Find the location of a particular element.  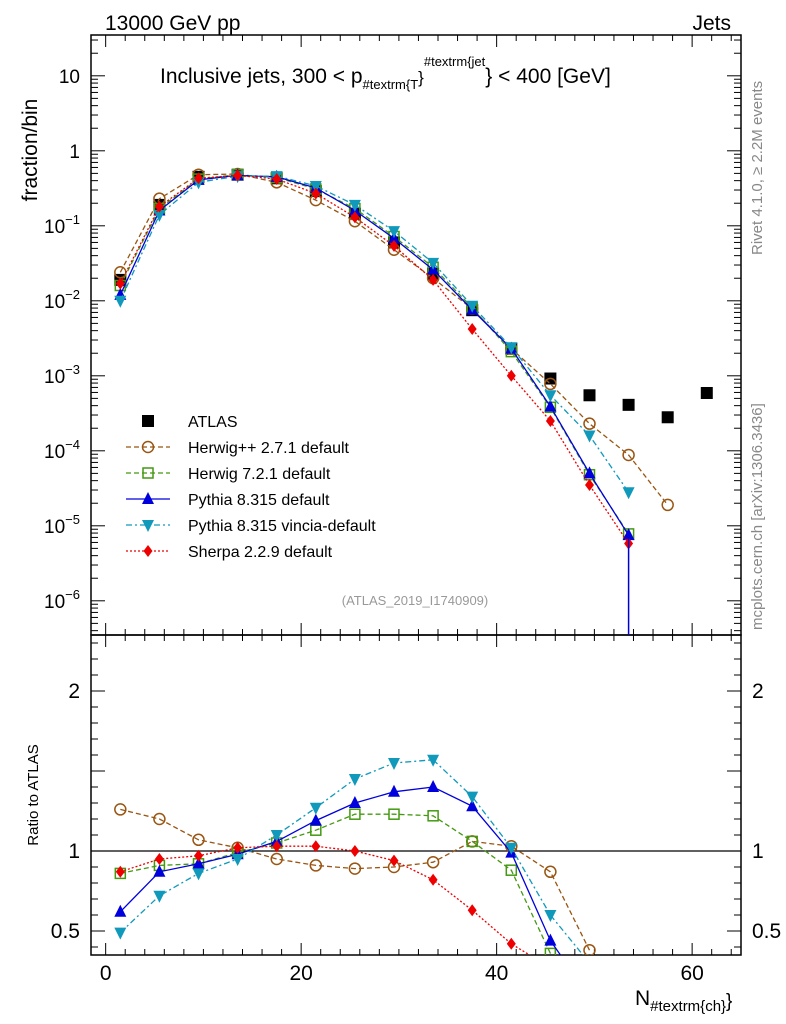

y-tick-label: 10⁻⁴ is located at coordinates (62, 450).